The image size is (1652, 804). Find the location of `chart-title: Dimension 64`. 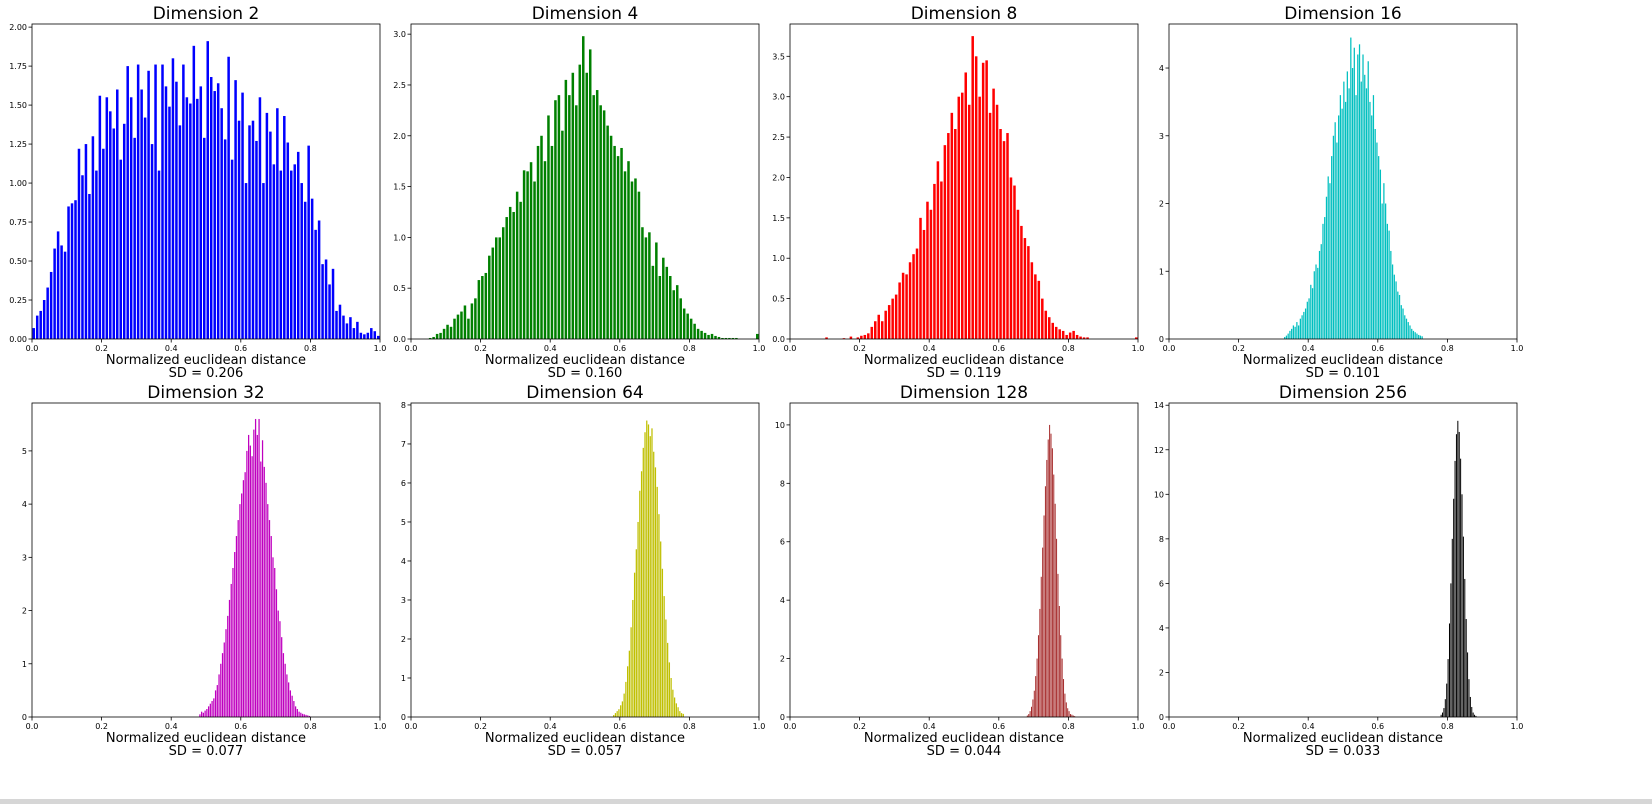

chart-title: Dimension 64 is located at coordinates (584, 393).